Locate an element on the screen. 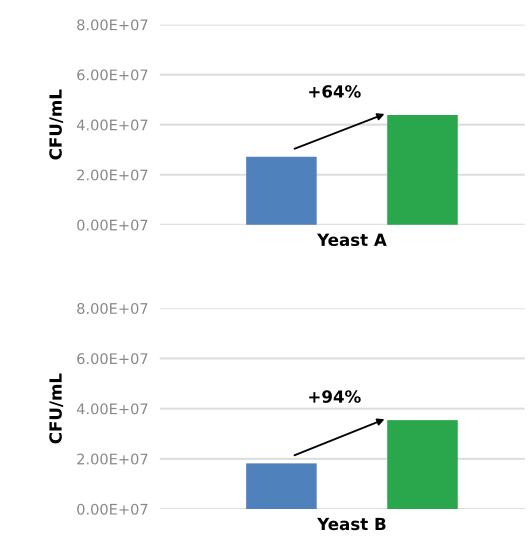 The width and height of the screenshot is (529, 547). annotation: +94% is located at coordinates (335, 396).